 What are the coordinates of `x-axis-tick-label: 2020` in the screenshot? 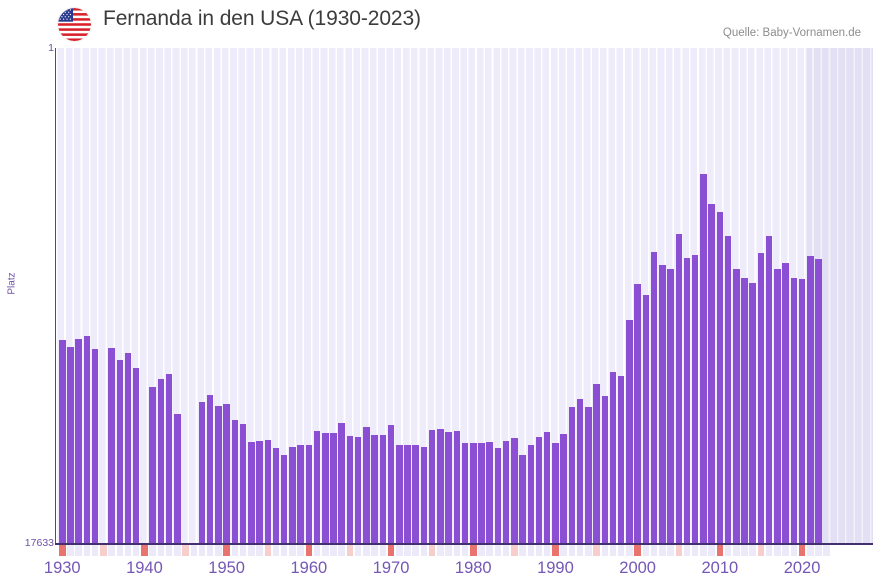 It's located at (802, 568).